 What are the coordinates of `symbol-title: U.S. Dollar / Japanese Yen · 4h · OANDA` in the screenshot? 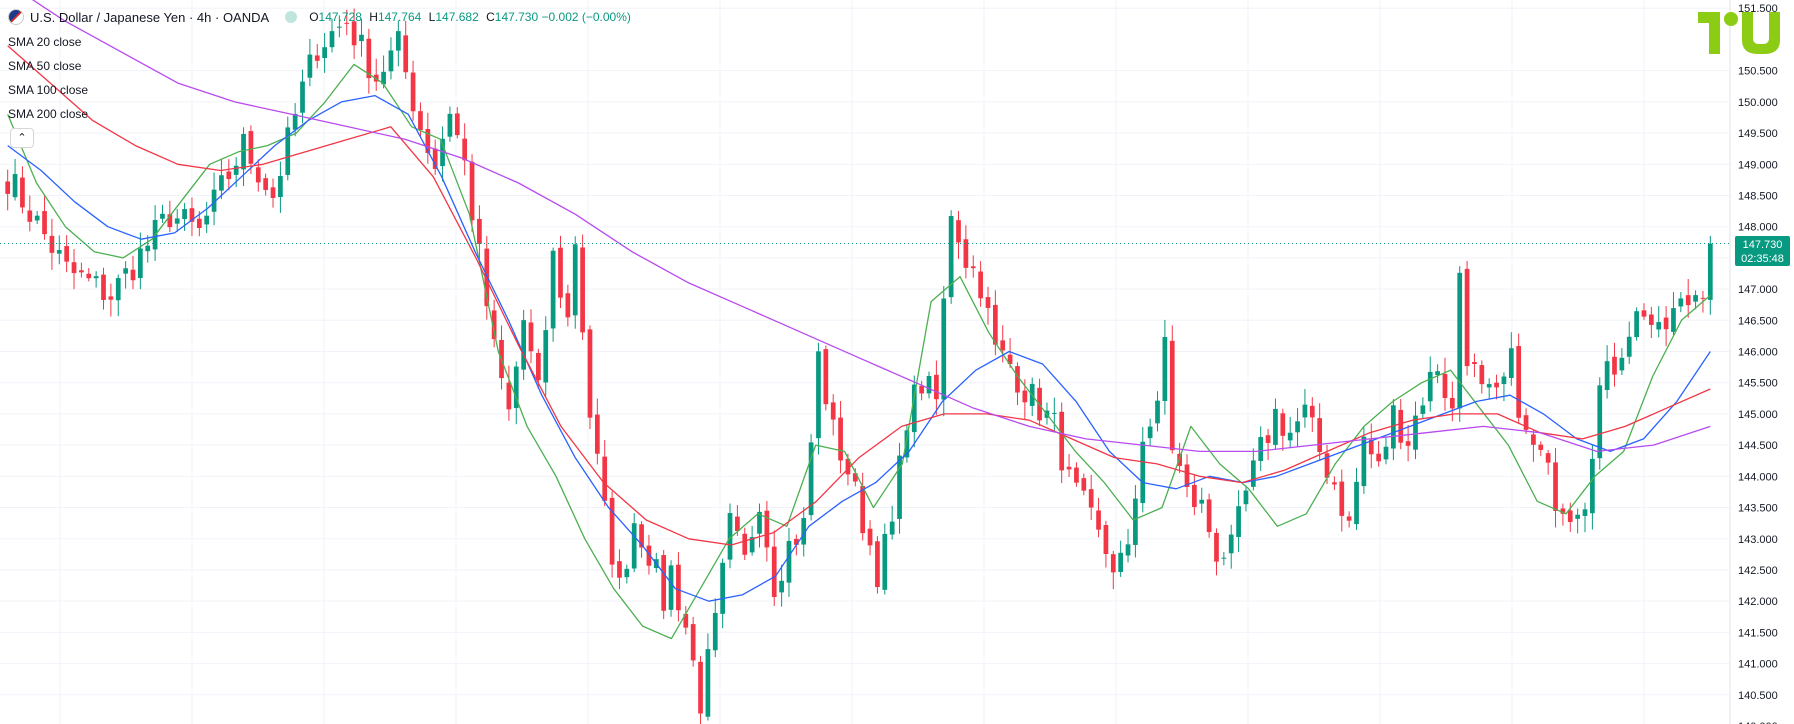 It's located at (150, 17).